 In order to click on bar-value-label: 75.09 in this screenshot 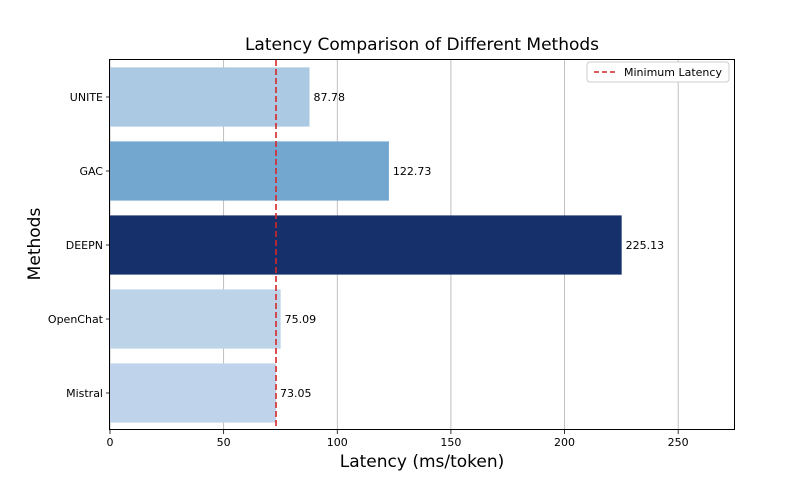, I will do `click(301, 319)`.